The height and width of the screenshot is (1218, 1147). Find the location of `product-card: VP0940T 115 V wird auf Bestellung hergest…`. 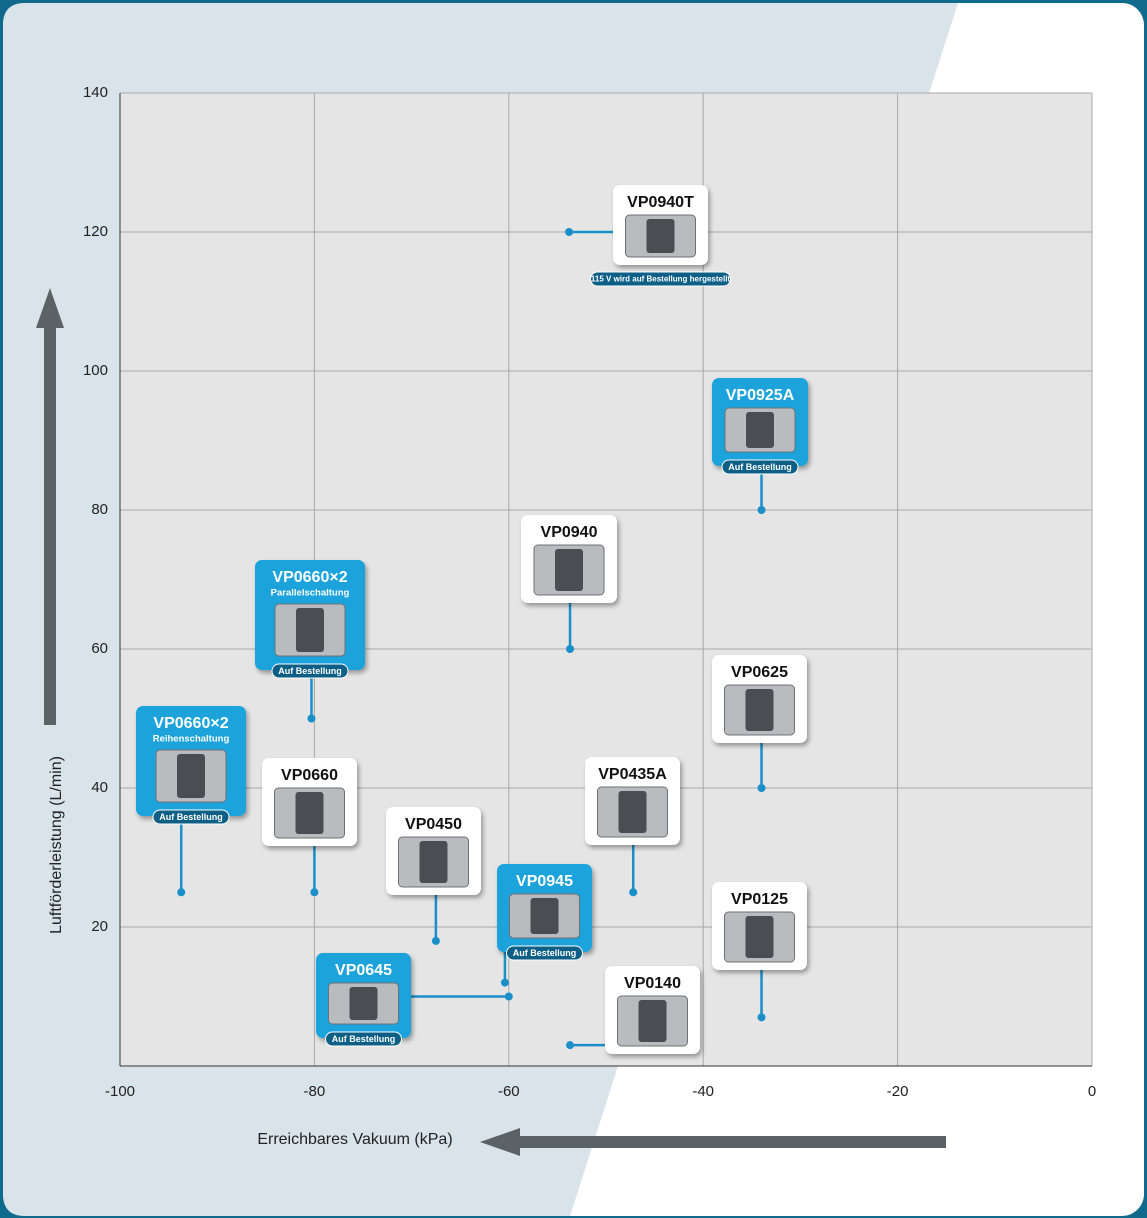

product-card: VP0940T 115 V wird auf Bestellung hergest… is located at coordinates (660, 236).